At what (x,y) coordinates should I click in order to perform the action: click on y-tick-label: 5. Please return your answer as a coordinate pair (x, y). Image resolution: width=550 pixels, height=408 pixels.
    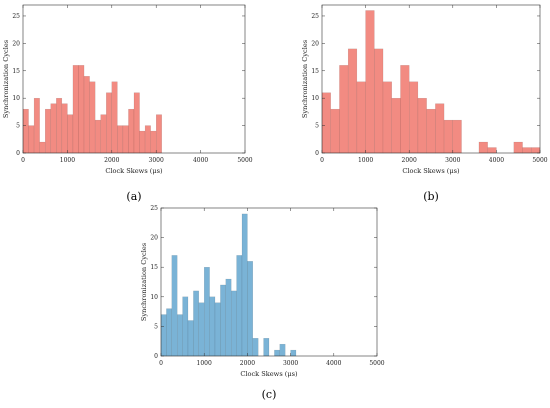
    Looking at the image, I should click on (156, 326).